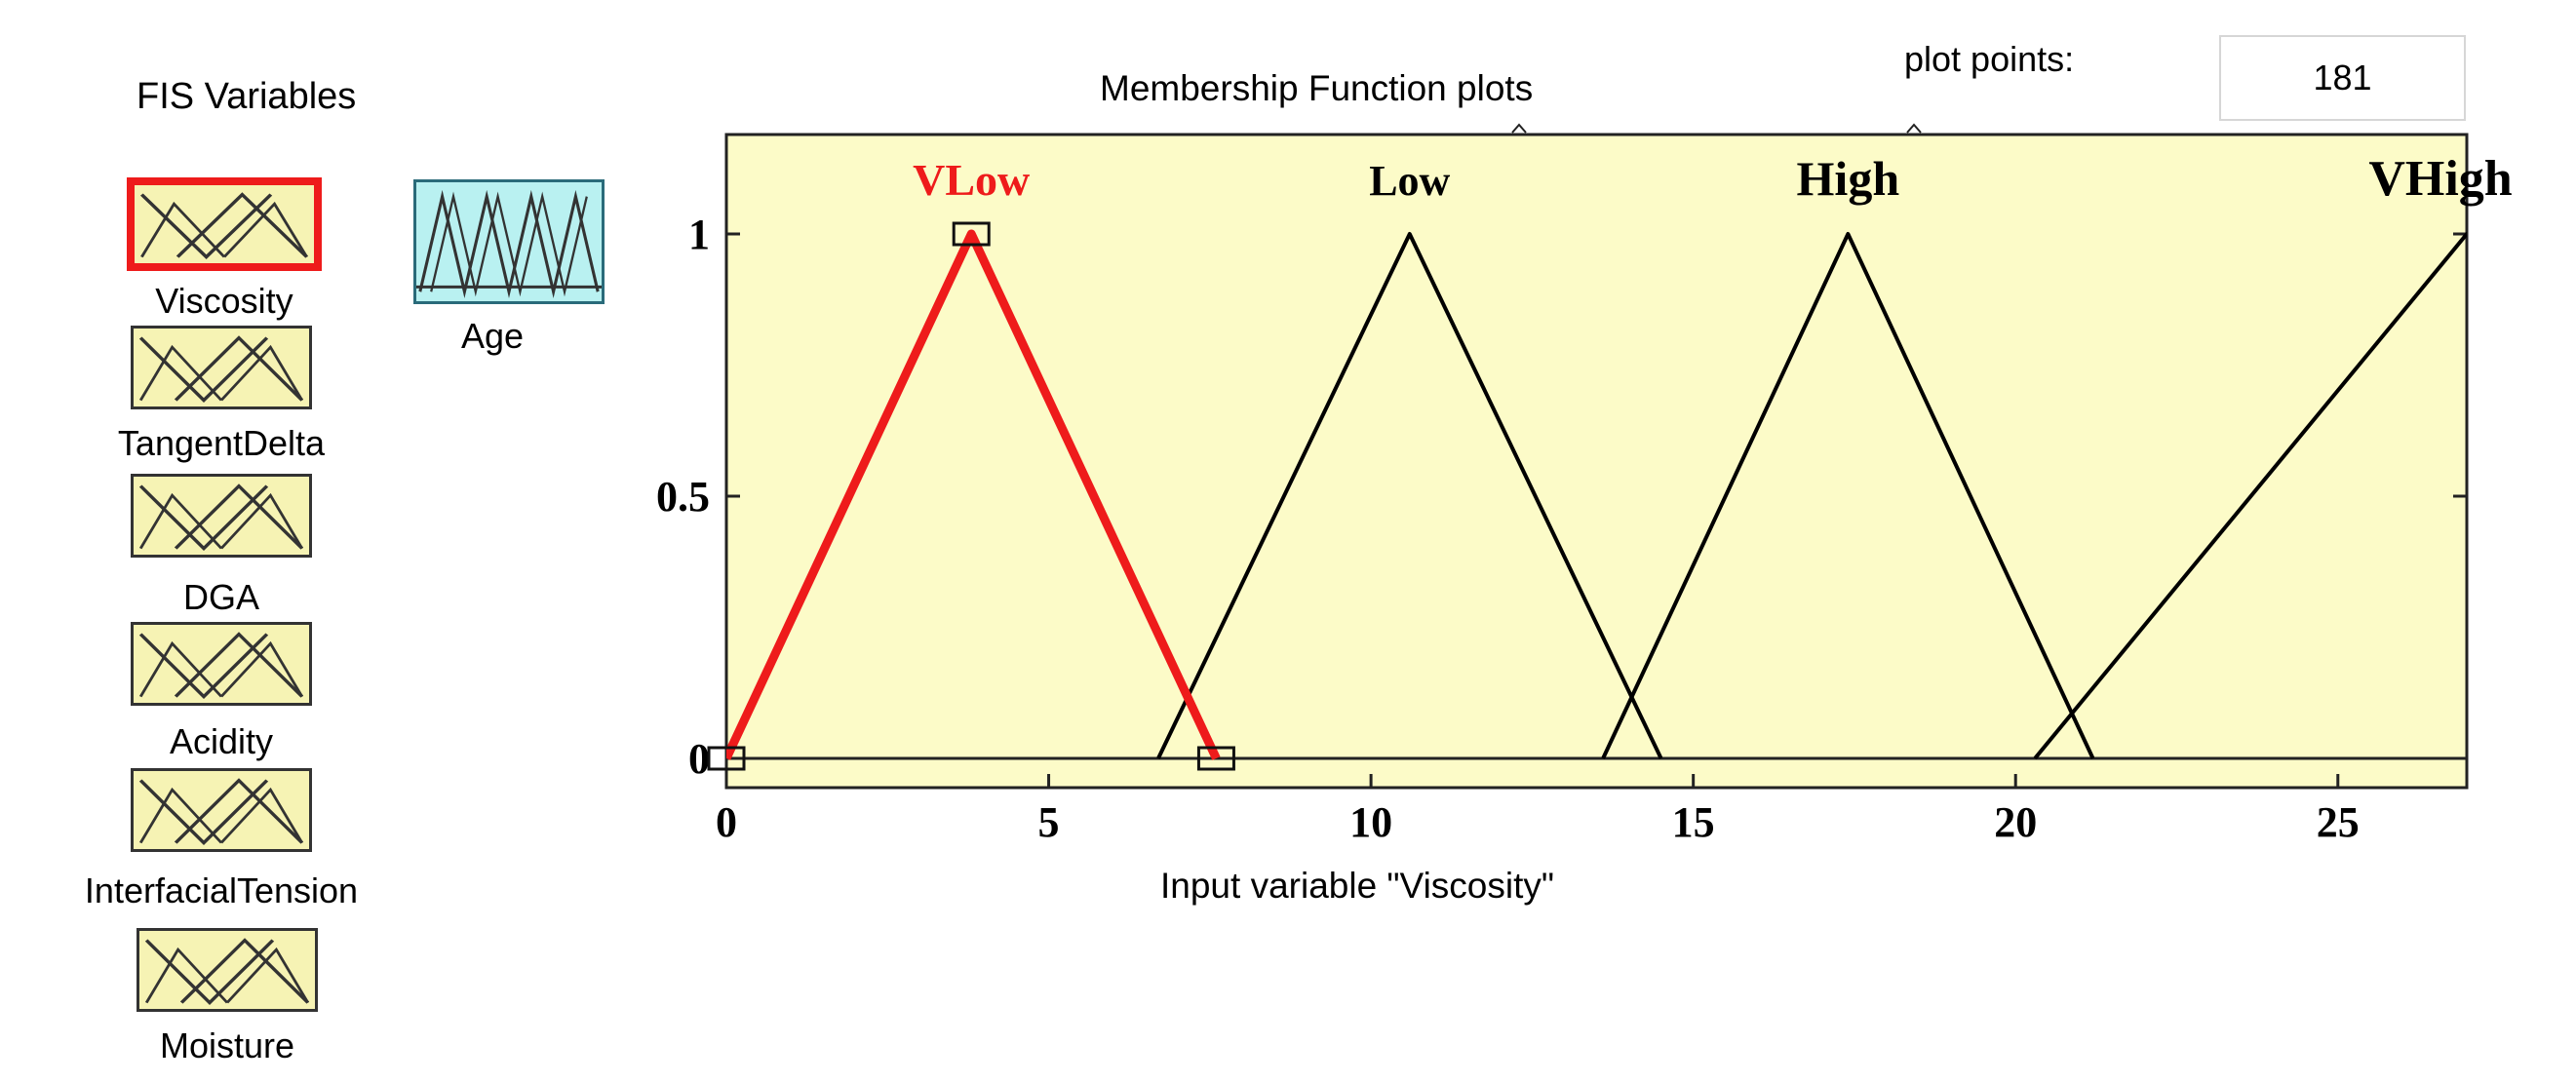  What do you see at coordinates (221, 597) in the screenshot?
I see `fis-input-label: DGA` at bounding box center [221, 597].